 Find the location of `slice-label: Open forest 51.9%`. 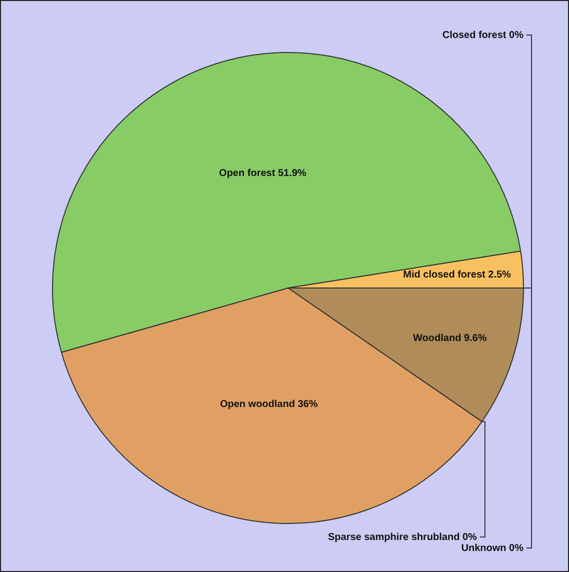

slice-label: Open forest 51.9% is located at coordinates (262, 173).